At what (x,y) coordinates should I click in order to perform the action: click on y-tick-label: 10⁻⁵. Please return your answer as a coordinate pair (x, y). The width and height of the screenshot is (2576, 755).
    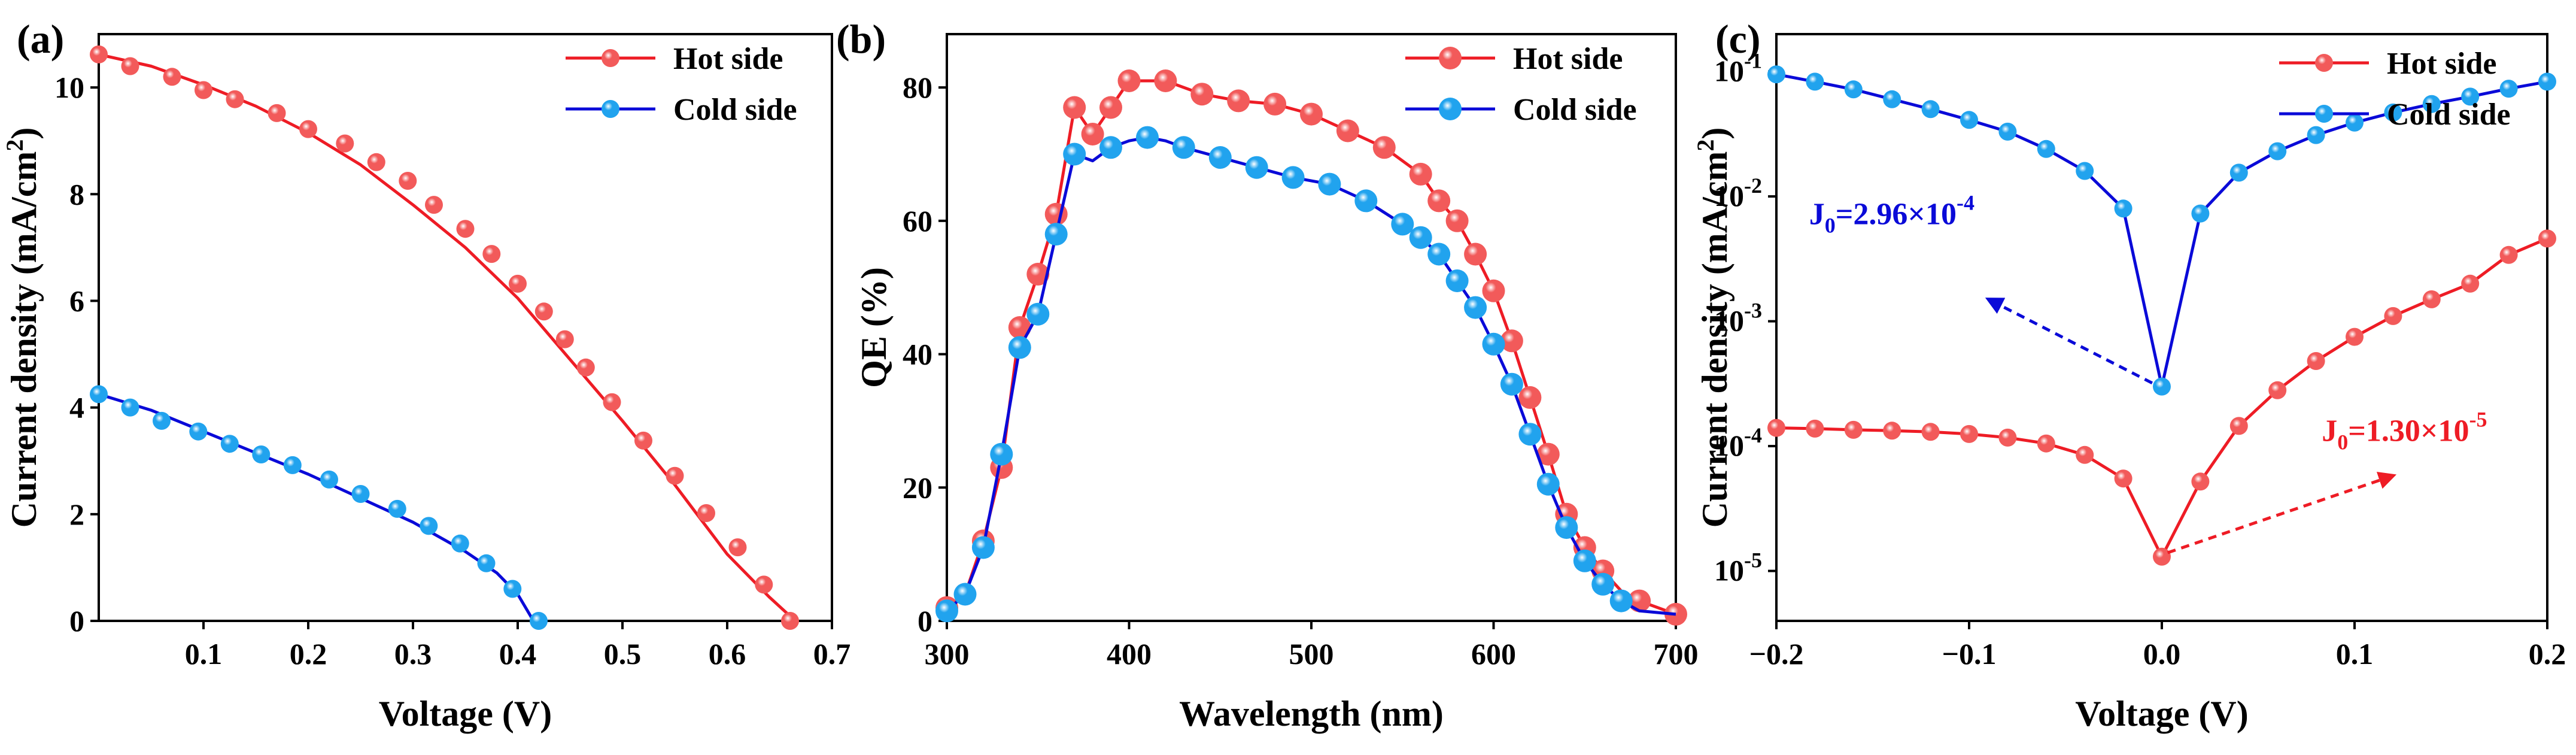
    Looking at the image, I should click on (1738, 567).